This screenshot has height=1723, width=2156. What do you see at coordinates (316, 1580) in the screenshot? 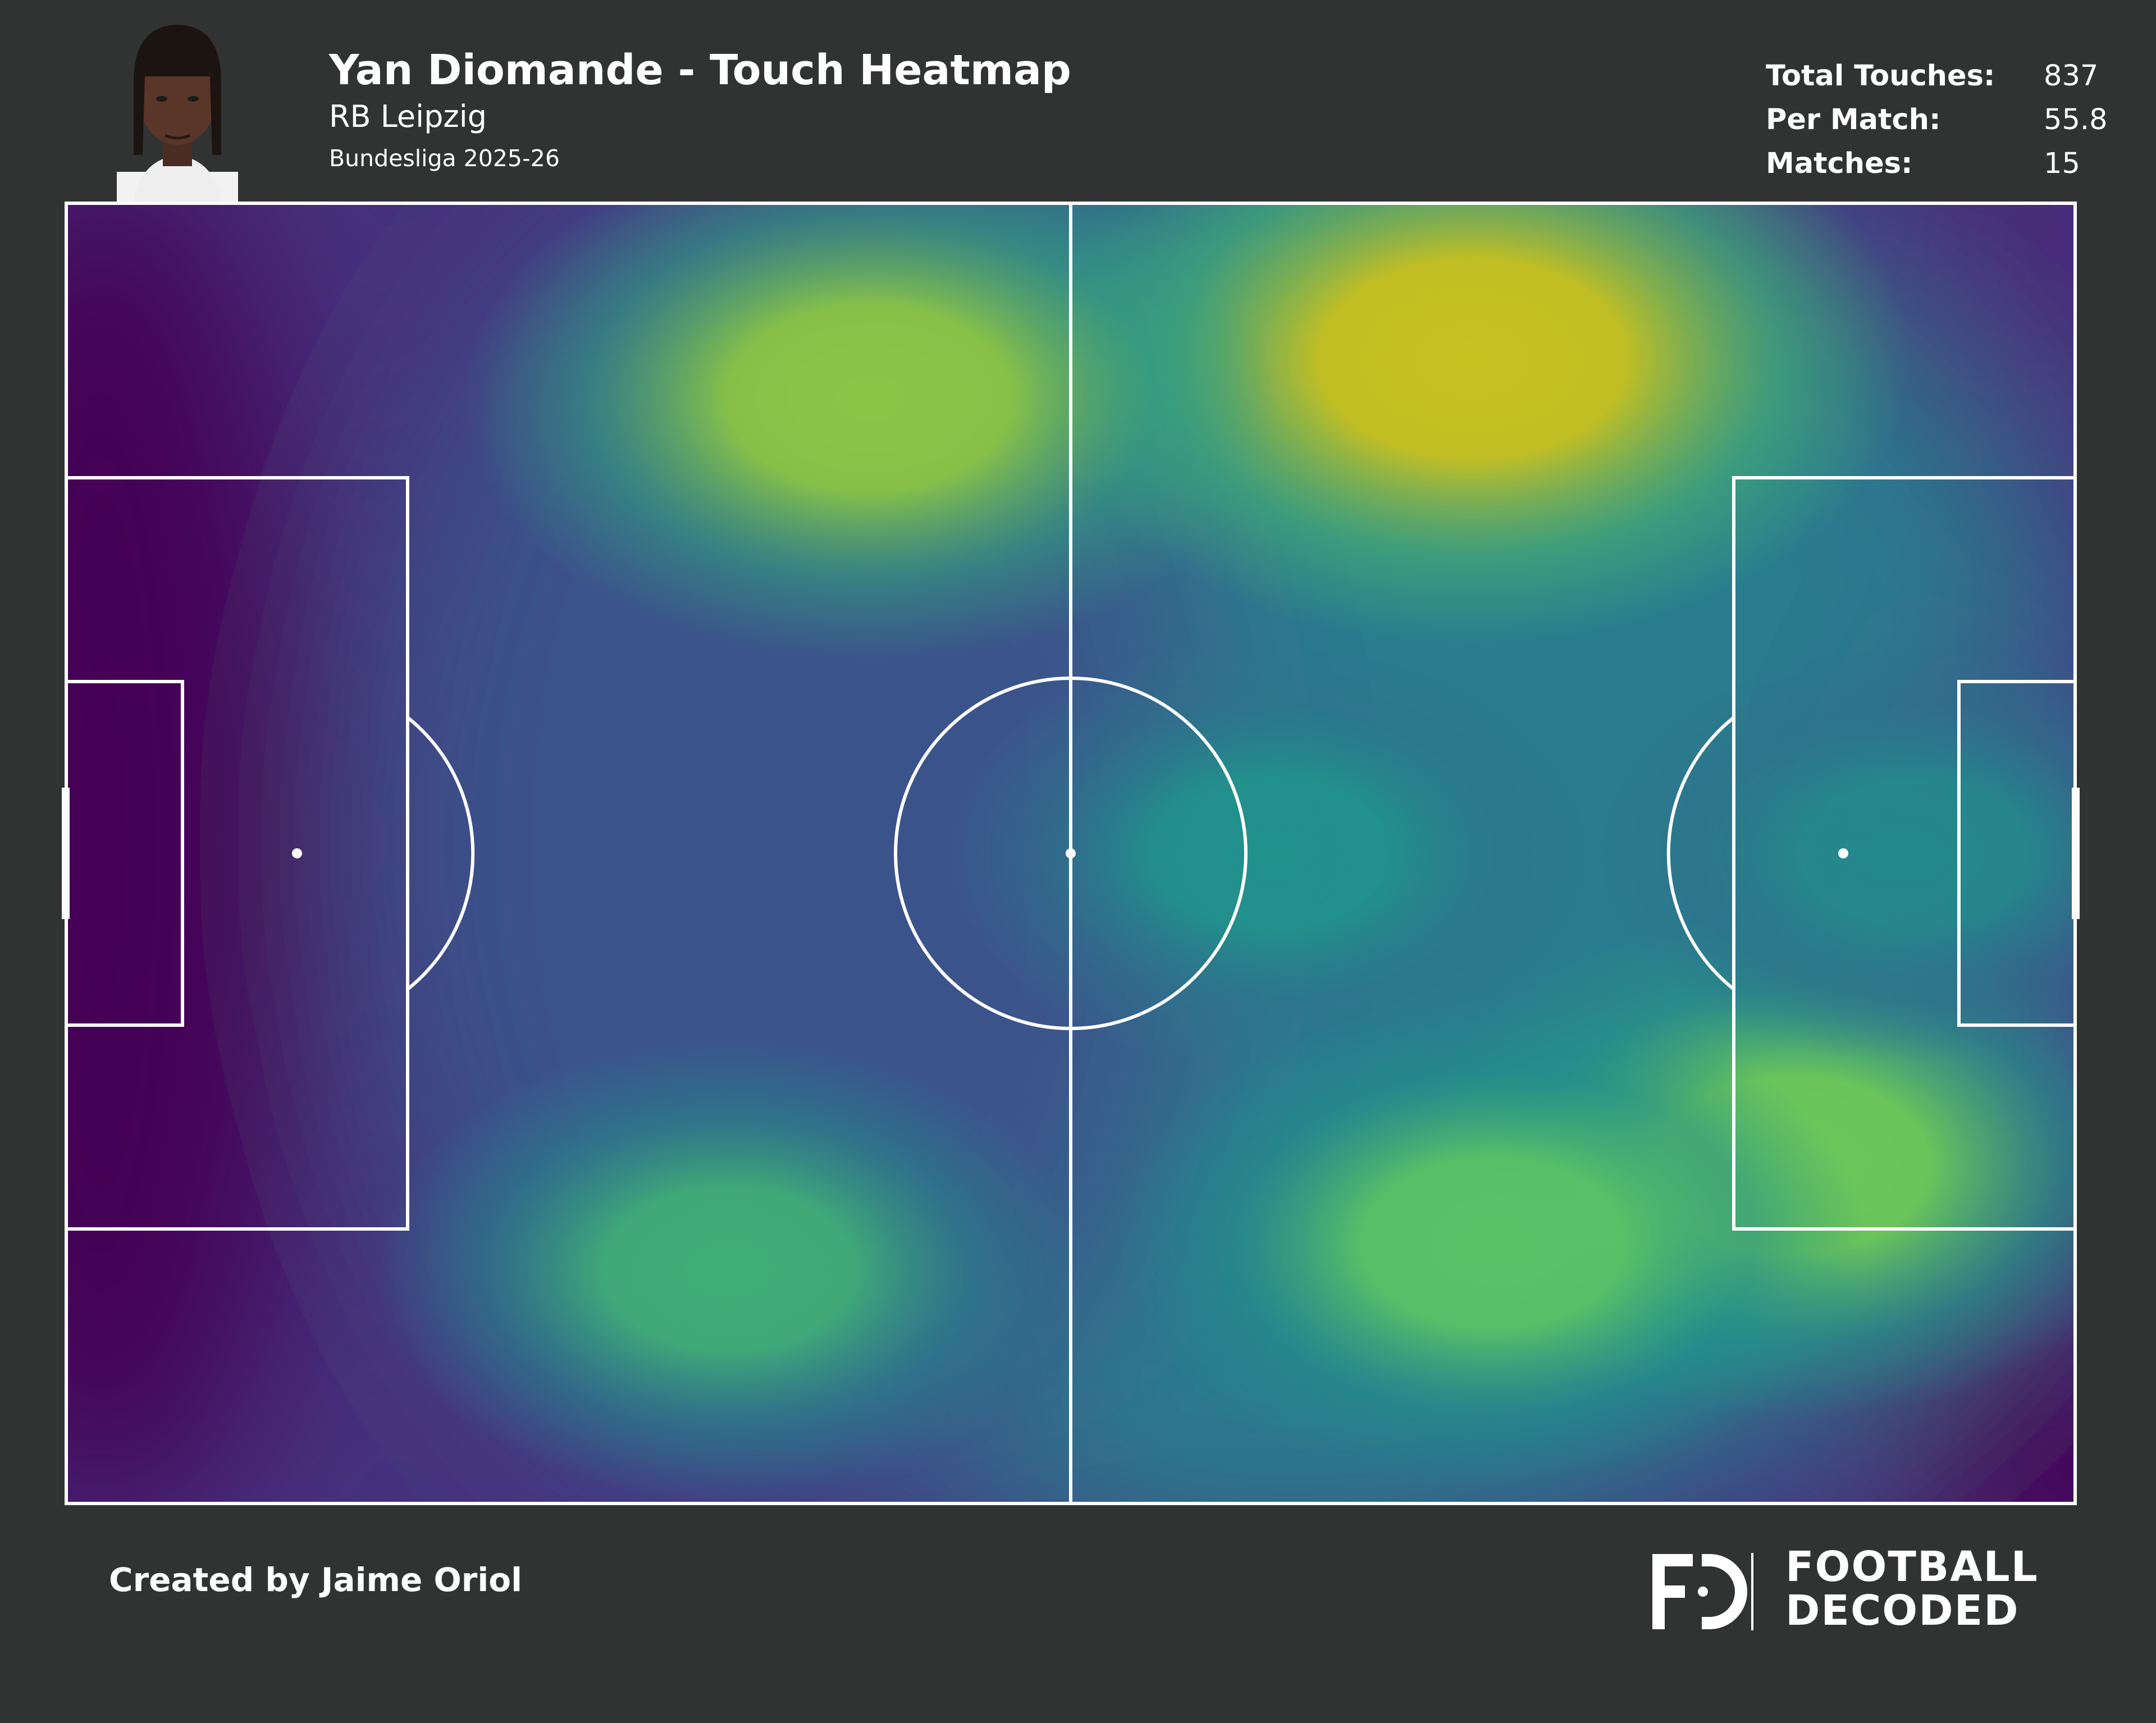
I see `credit-text: Created by Jaime Oriol` at bounding box center [316, 1580].